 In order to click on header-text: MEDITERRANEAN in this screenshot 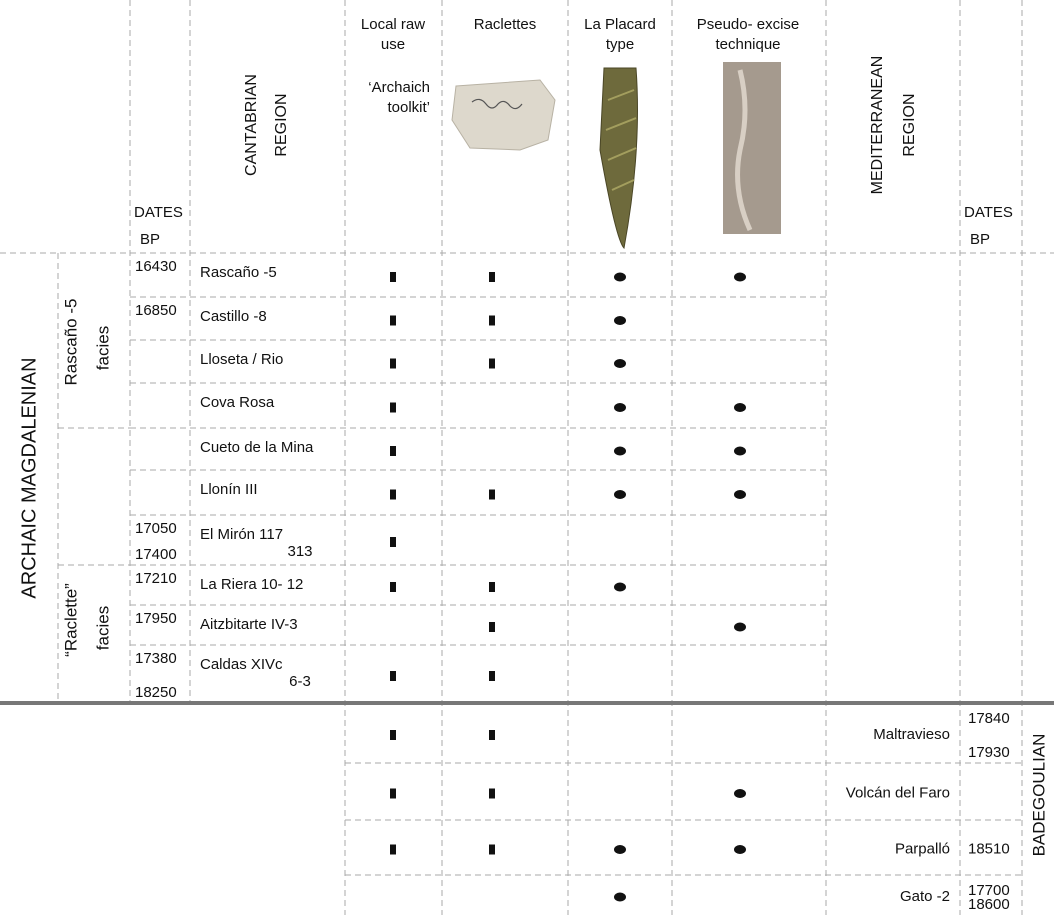, I will do `click(877, 125)`.